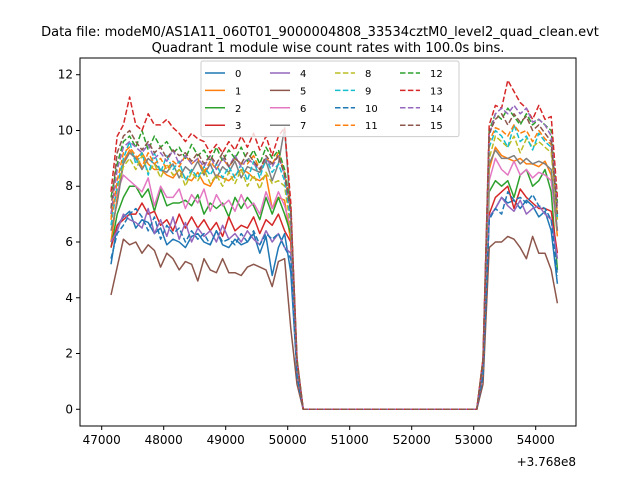 The width and height of the screenshot is (640, 480). Describe the element at coordinates (303, 126) in the screenshot. I see `legend-label-7: 7` at that location.